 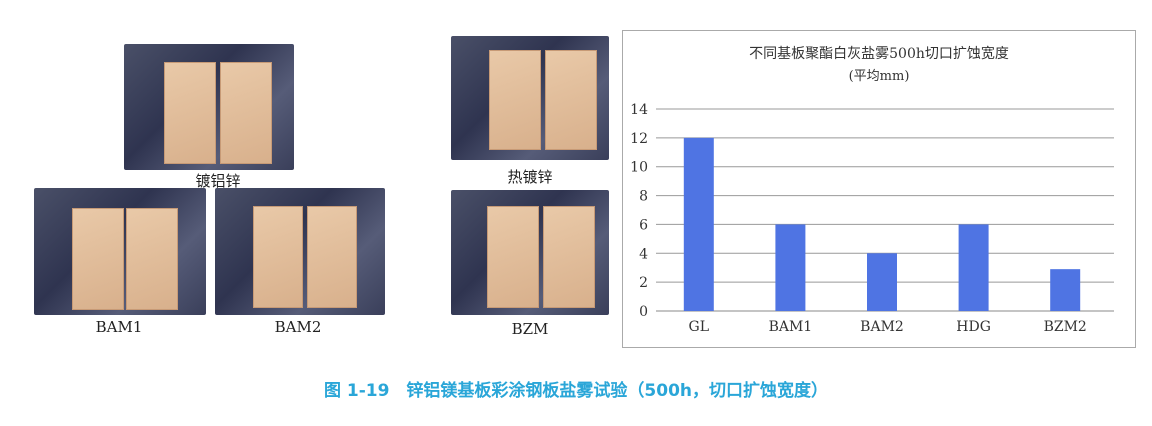 I want to click on figure-caption: 图 1-19 锌铝镁基板彩涂钢板盐雾试验（500h，切口扩蚀宽度）, so click(x=576, y=391).